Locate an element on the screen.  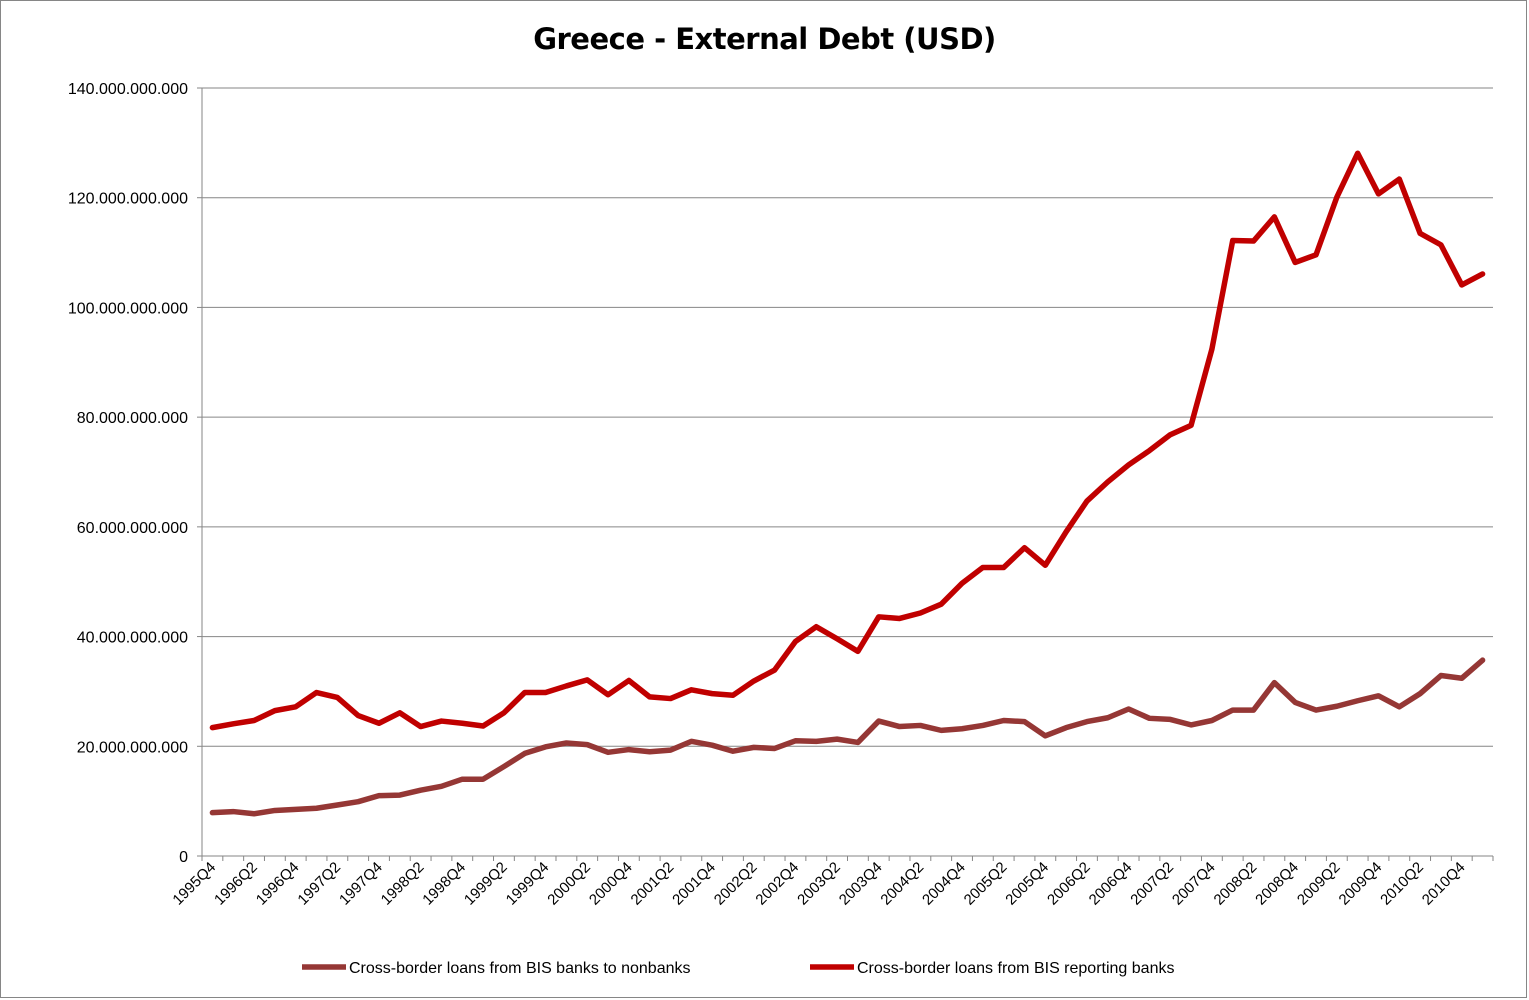
y-tick-label: 40.000.000.000 is located at coordinates (132, 638).